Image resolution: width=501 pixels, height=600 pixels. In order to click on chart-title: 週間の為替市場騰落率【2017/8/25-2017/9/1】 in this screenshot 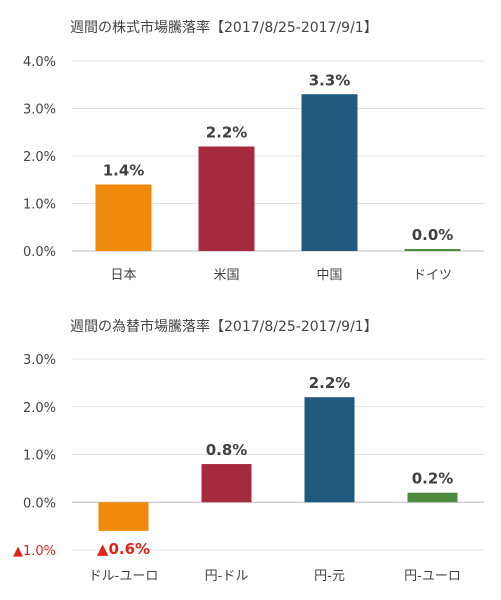, I will do `click(224, 326)`.